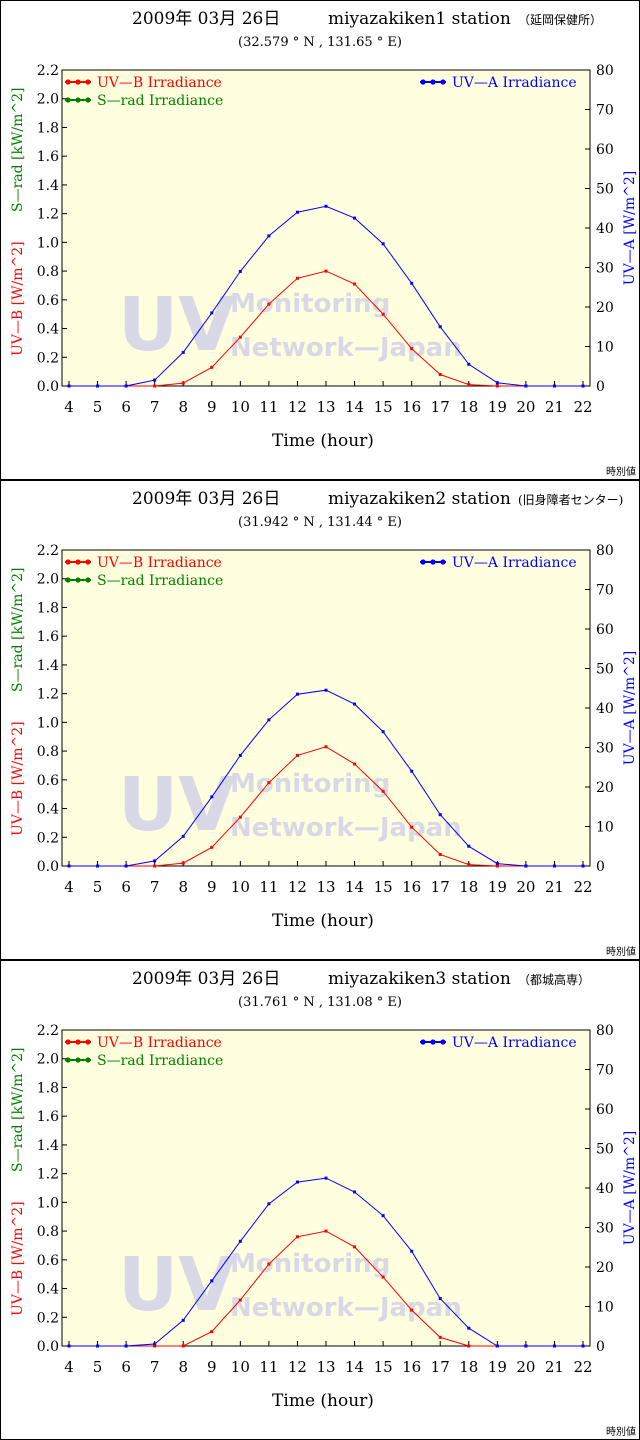 This screenshot has height=1440, width=640. I want to click on right-tick-label: 40, so click(605, 709).